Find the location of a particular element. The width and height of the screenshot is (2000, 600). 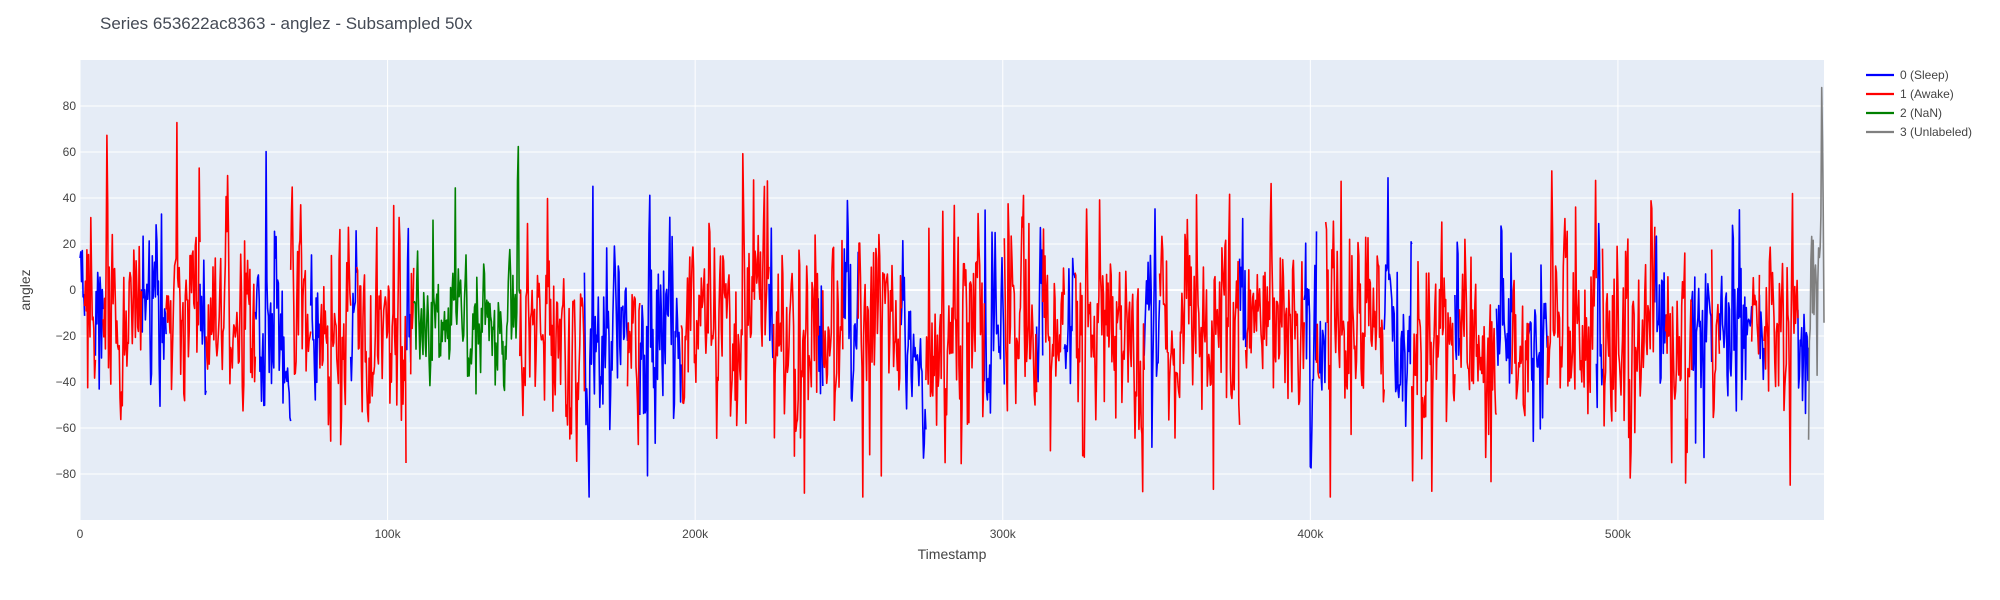

x-tick-label: 400k is located at coordinates (1310, 534).